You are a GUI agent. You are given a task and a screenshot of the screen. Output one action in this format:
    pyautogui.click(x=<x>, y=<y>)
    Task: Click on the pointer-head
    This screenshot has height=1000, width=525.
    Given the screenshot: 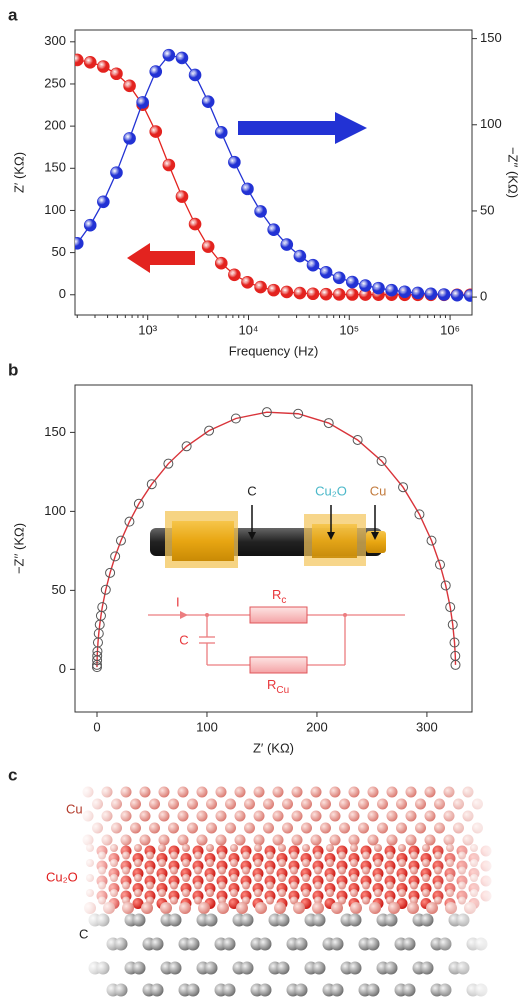 What is the action you would take?
    pyautogui.click(x=375, y=536)
    